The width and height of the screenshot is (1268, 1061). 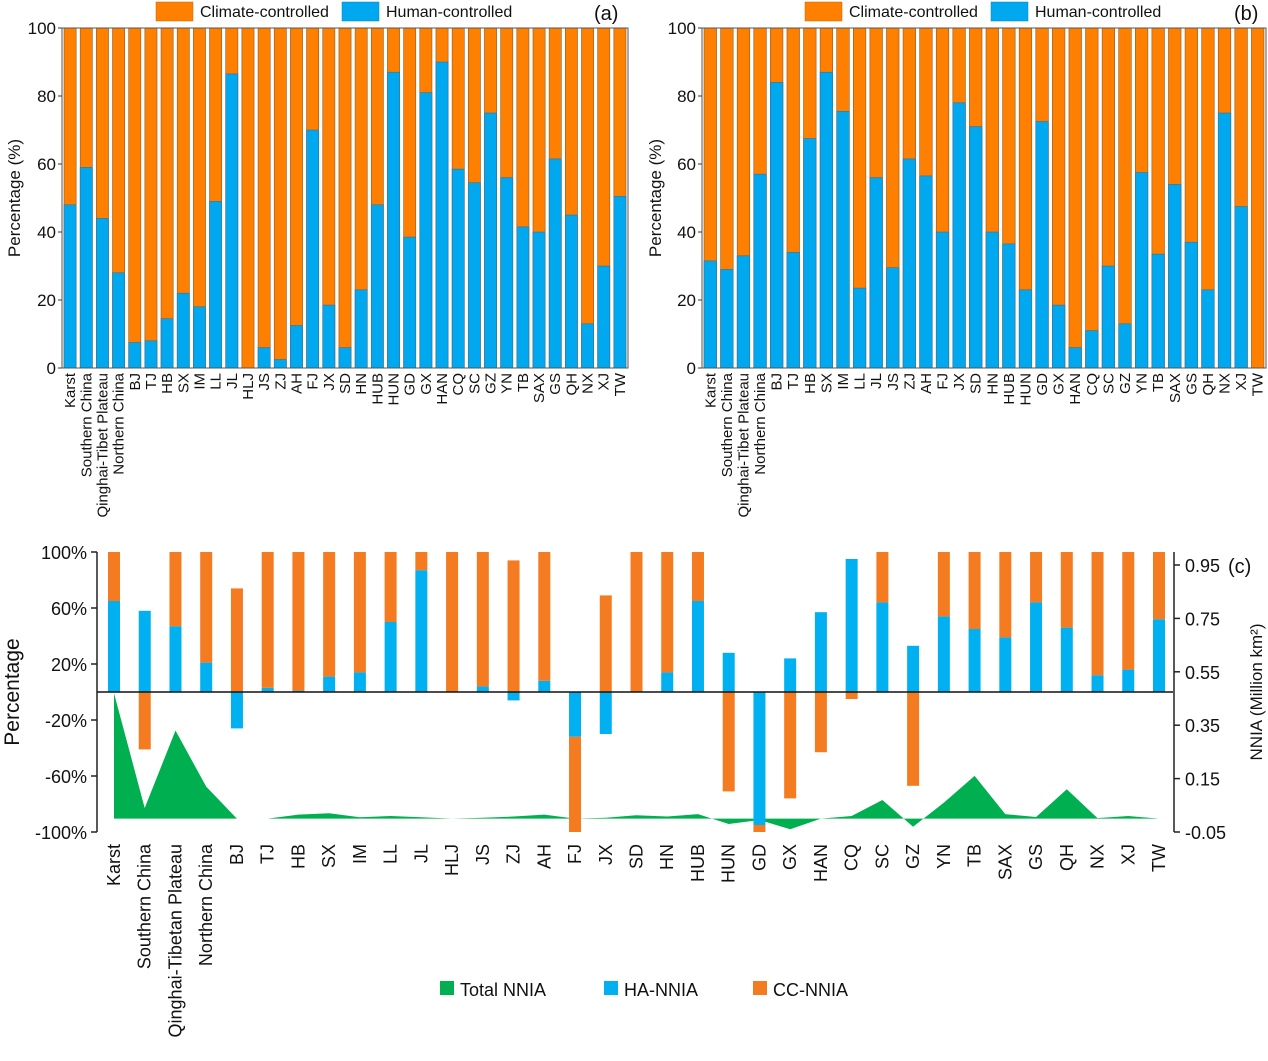 What do you see at coordinates (393, 220) in the screenshot?
I see `bar-human-controlled-hun` at bounding box center [393, 220].